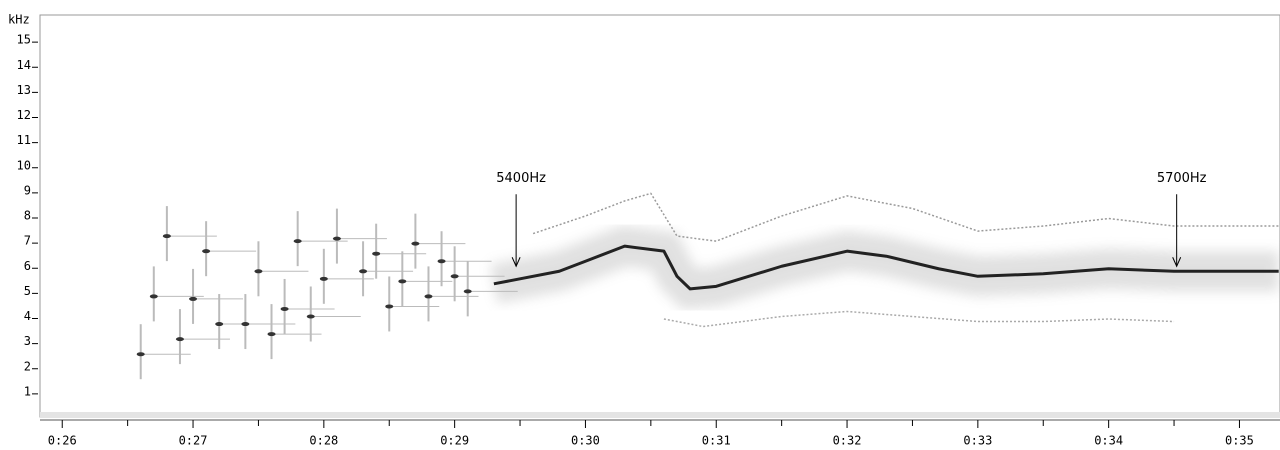 This screenshot has height=450, width=1280. Describe the element at coordinates (716, 441) in the screenshot. I see `x-tick-label: 0:31` at that location.